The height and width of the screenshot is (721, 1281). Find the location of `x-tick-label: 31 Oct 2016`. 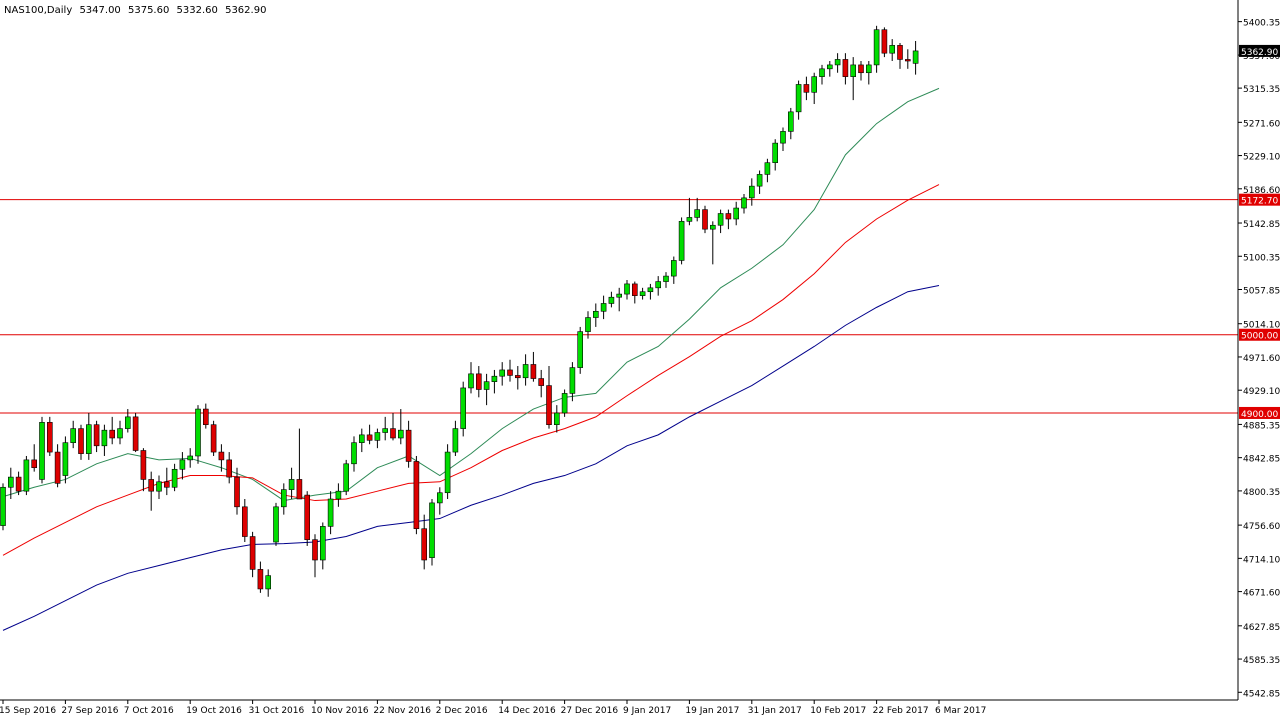

x-tick-label: 31 Oct 2016 is located at coordinates (277, 711).